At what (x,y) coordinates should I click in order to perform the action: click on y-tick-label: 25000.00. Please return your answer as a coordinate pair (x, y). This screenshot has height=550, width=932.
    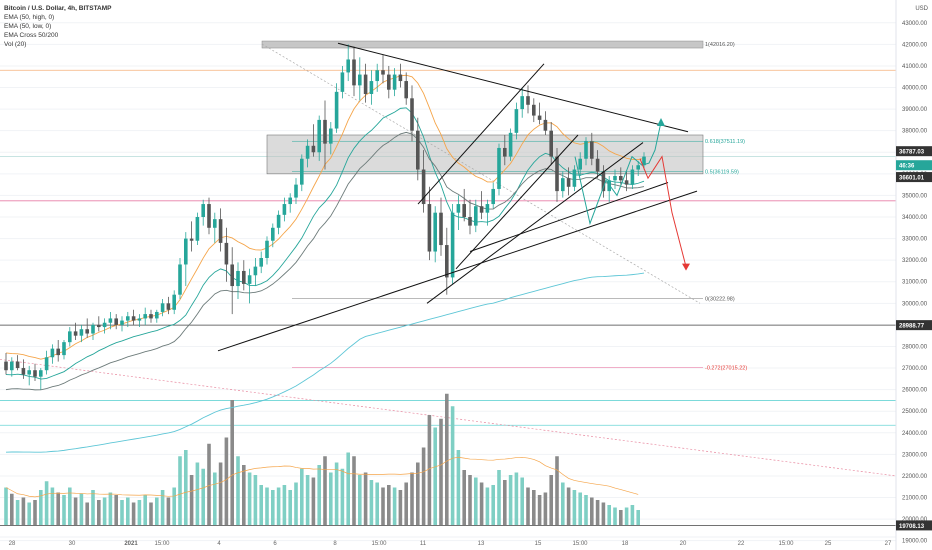
    Looking at the image, I should click on (915, 412).